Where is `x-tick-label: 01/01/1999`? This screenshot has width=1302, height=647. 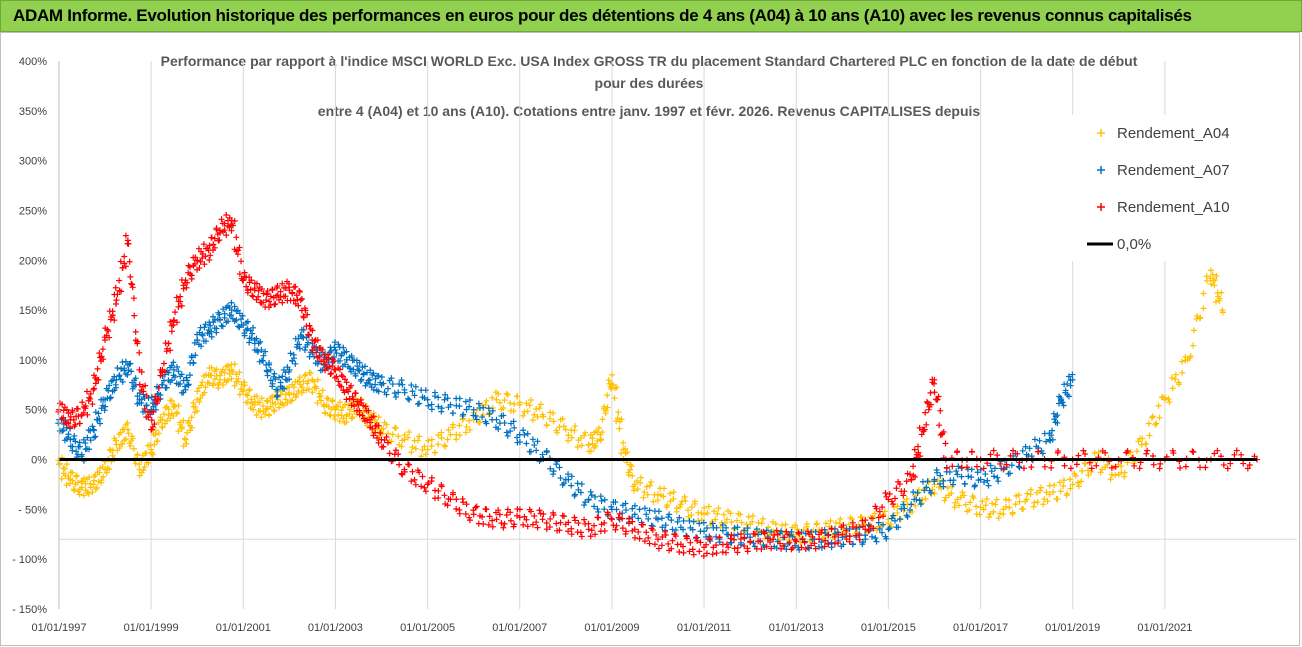 x-tick-label: 01/01/1999 is located at coordinates (151, 628).